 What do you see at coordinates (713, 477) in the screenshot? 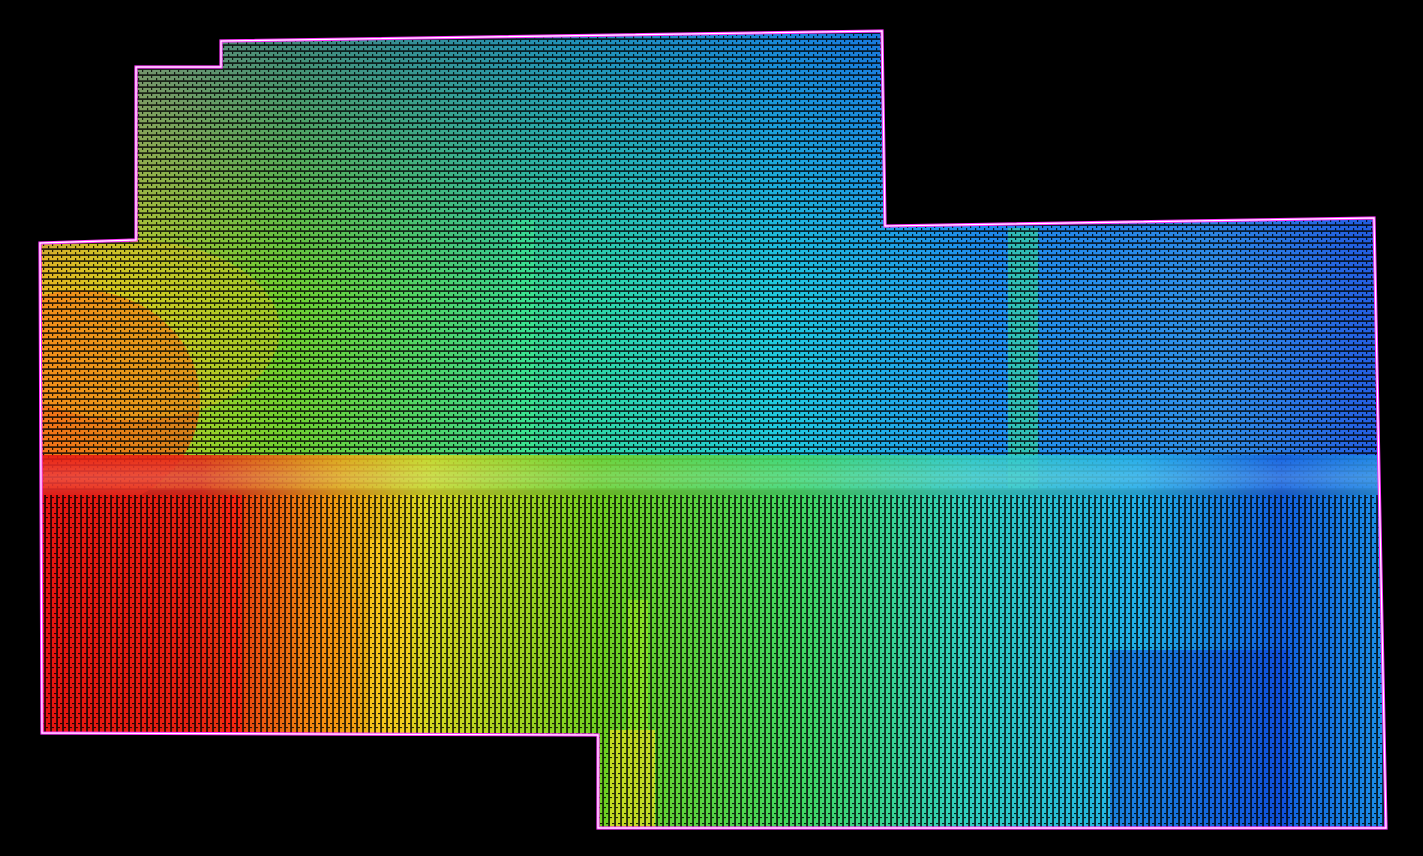
I see `swath-seam` at bounding box center [713, 477].